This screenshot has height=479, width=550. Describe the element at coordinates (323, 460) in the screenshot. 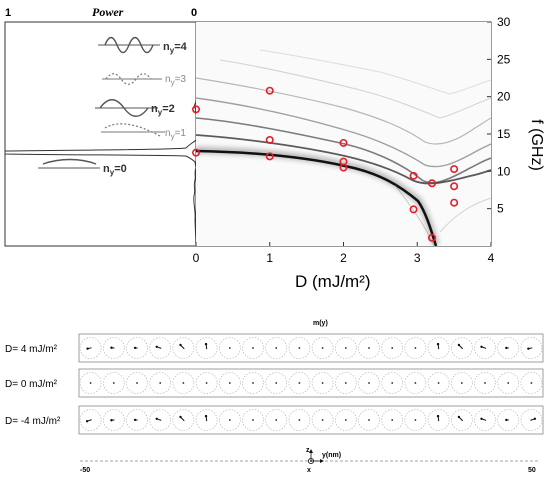

I see `coordinate-triad: z x y(nm)` at that location.